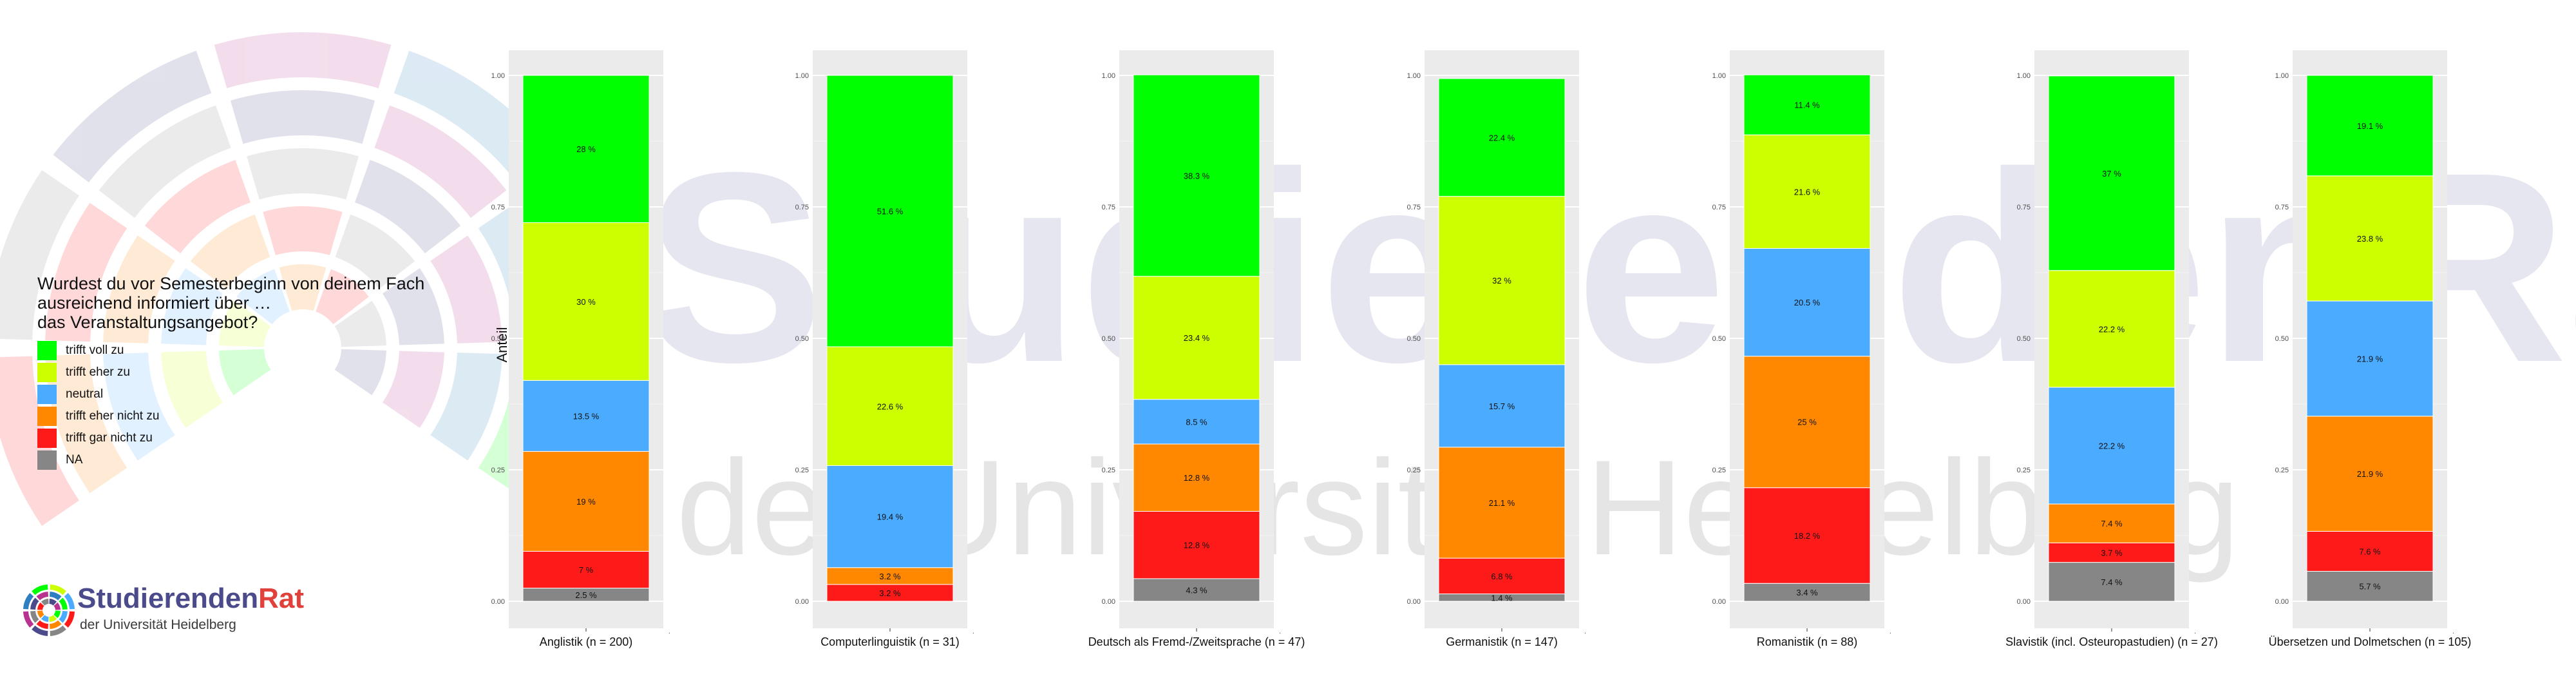 The width and height of the screenshot is (2576, 696). I want to click on data-label: 23.8 %, so click(2370, 239).